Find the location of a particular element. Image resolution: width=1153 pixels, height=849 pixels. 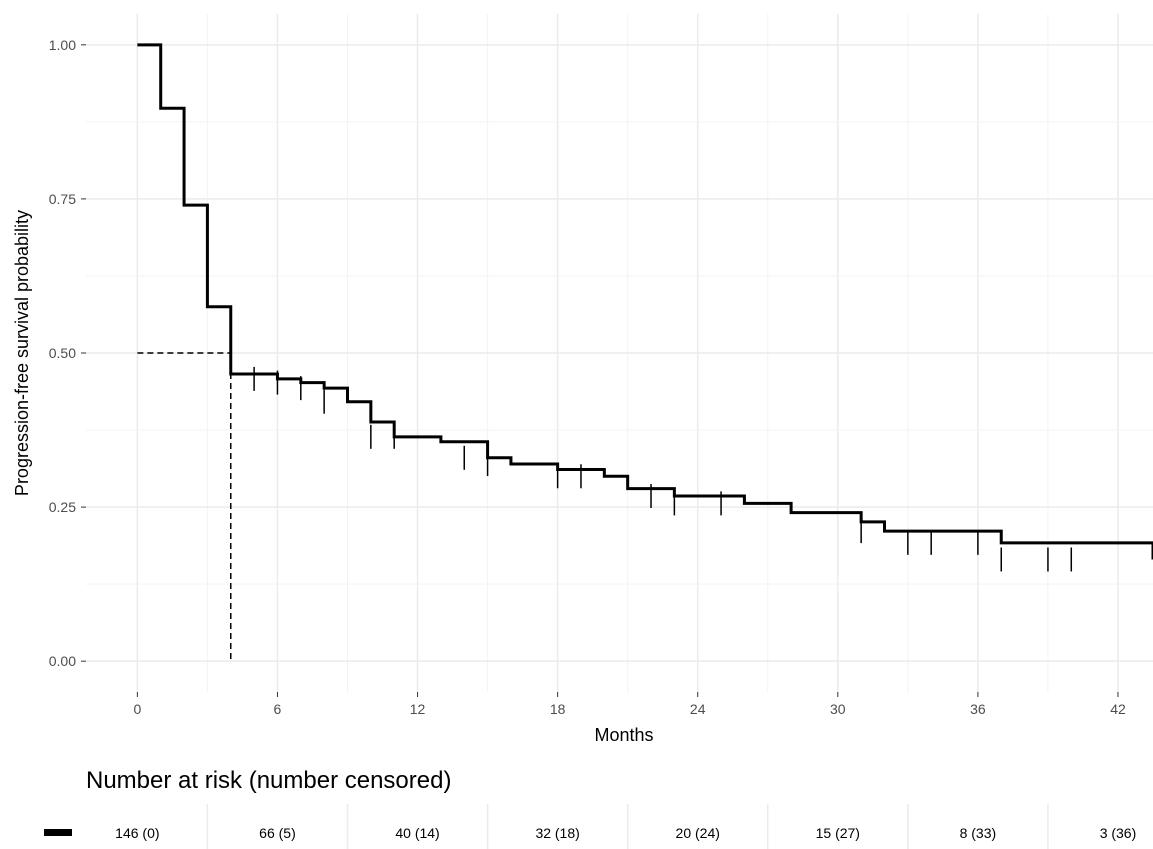

x-tick-label: 0 is located at coordinates (137, 709).